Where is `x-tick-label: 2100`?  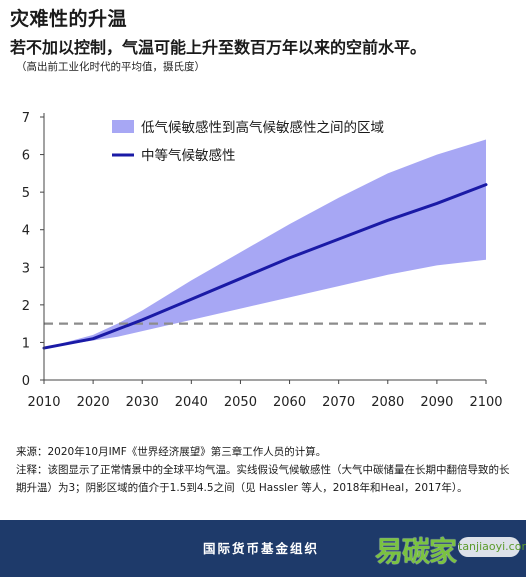
x-tick-label: 2100 is located at coordinates (485, 402).